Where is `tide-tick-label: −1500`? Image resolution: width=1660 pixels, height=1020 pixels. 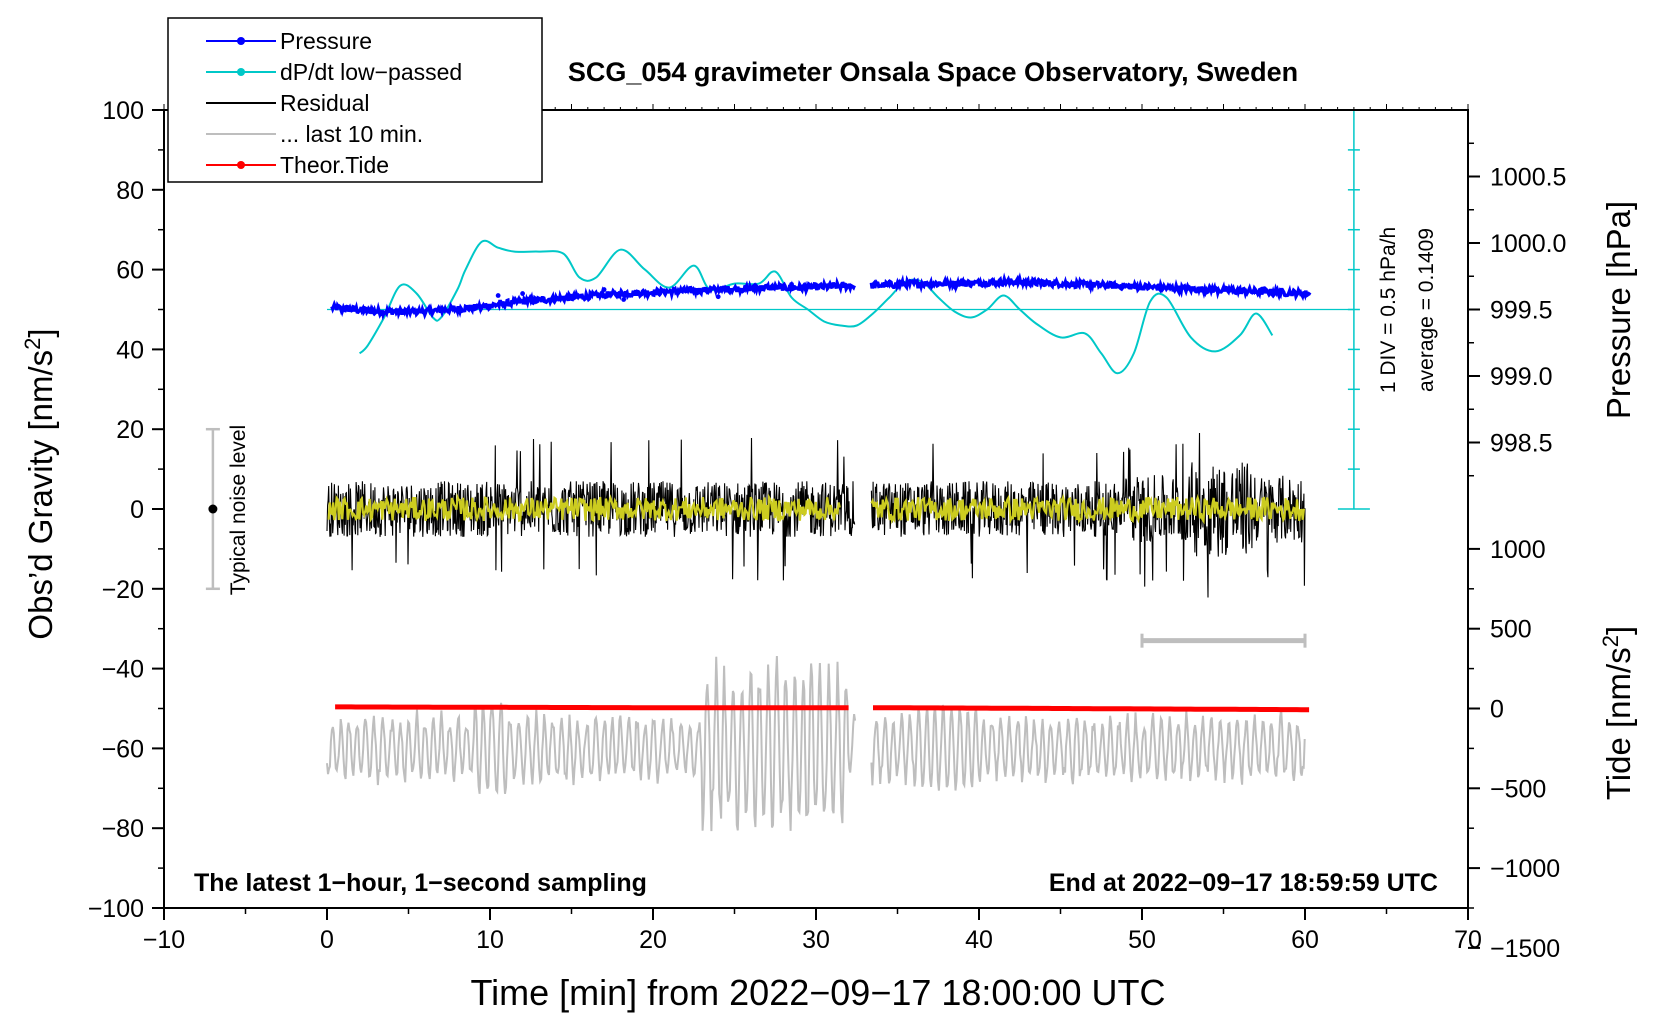
tide-tick-label: −1500 is located at coordinates (1525, 949).